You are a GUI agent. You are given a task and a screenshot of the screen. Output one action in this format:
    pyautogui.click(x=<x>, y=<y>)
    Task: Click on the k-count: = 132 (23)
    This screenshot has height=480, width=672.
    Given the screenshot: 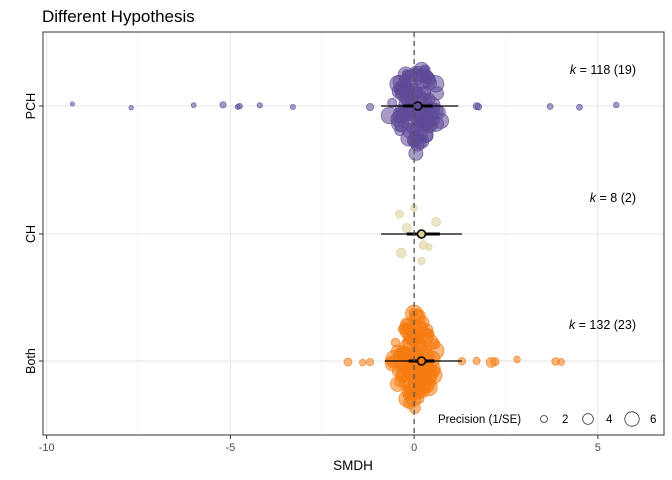 What is the action you would take?
    pyautogui.click(x=605, y=325)
    